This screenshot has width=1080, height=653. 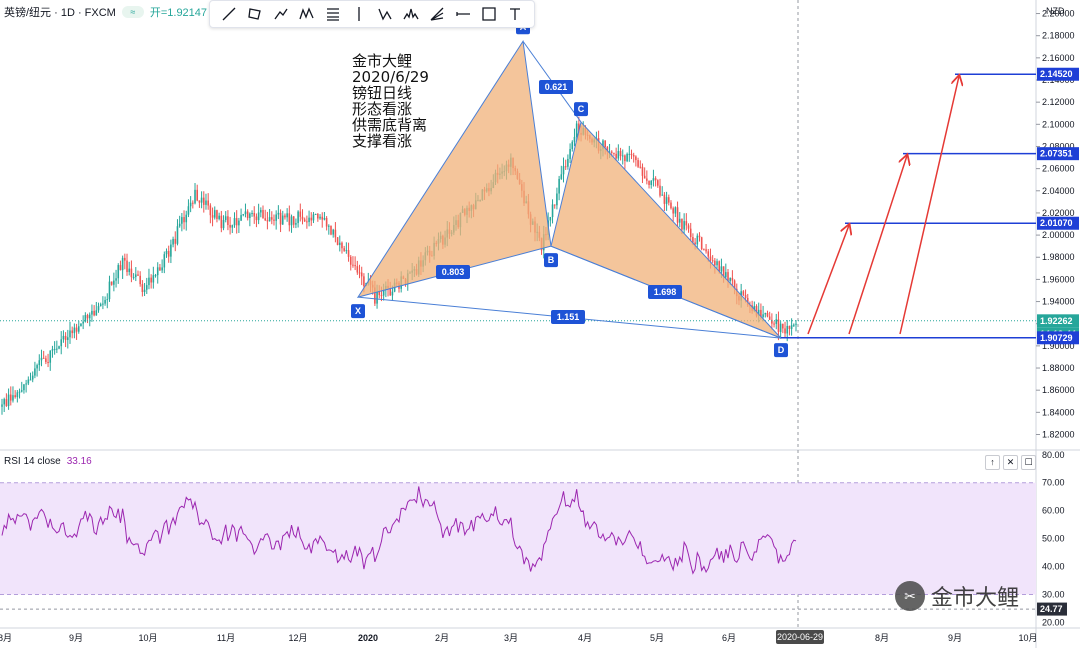 I want to click on price-tick-label: 2.08000, so click(x=1058, y=146).